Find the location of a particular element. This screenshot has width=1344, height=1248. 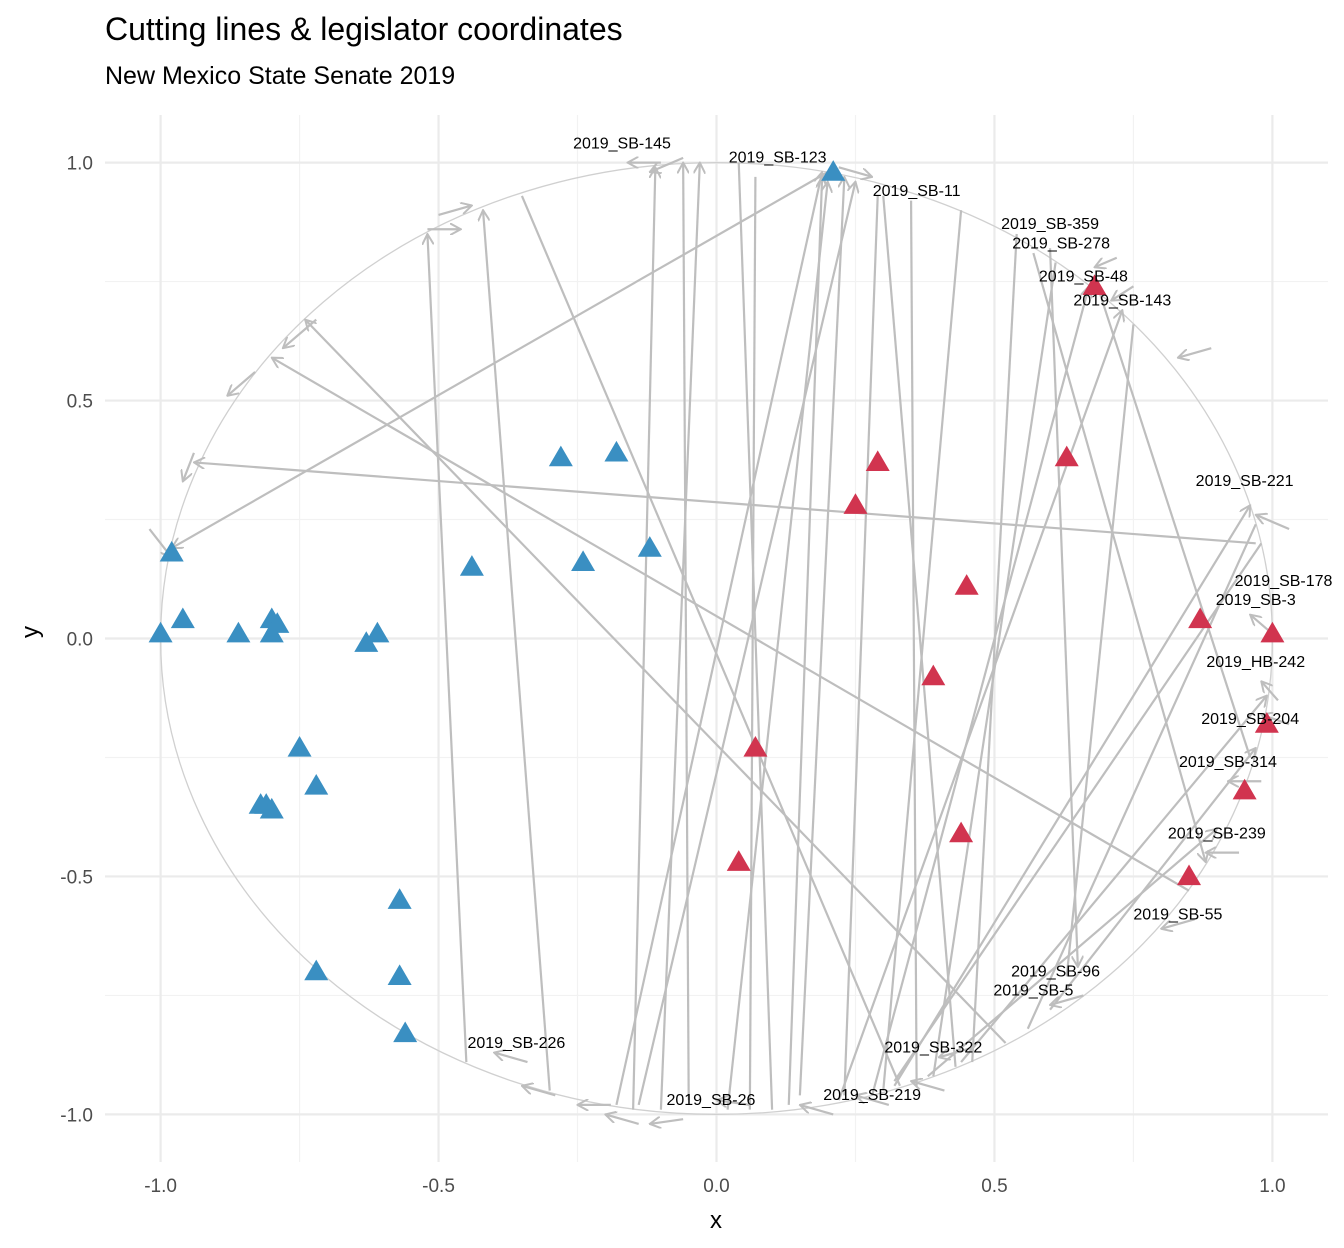

vote-label: 2019_SB-145 is located at coordinates (622, 143).